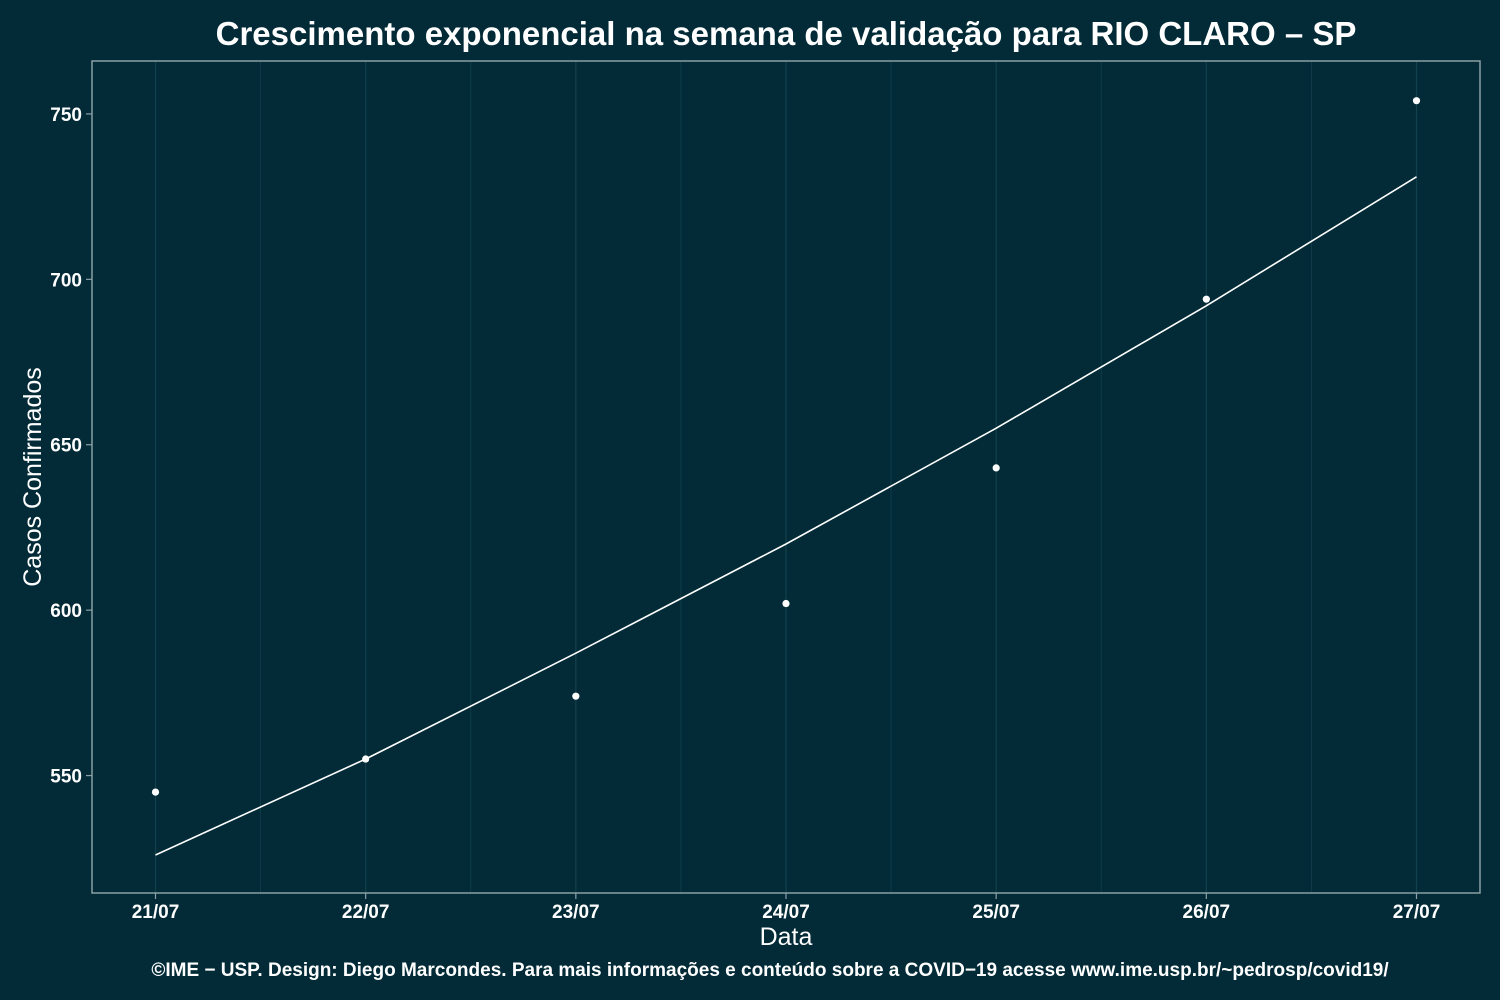 The width and height of the screenshot is (1500, 1000). What do you see at coordinates (156, 912) in the screenshot?
I see `x-tick-label: 21/07` at bounding box center [156, 912].